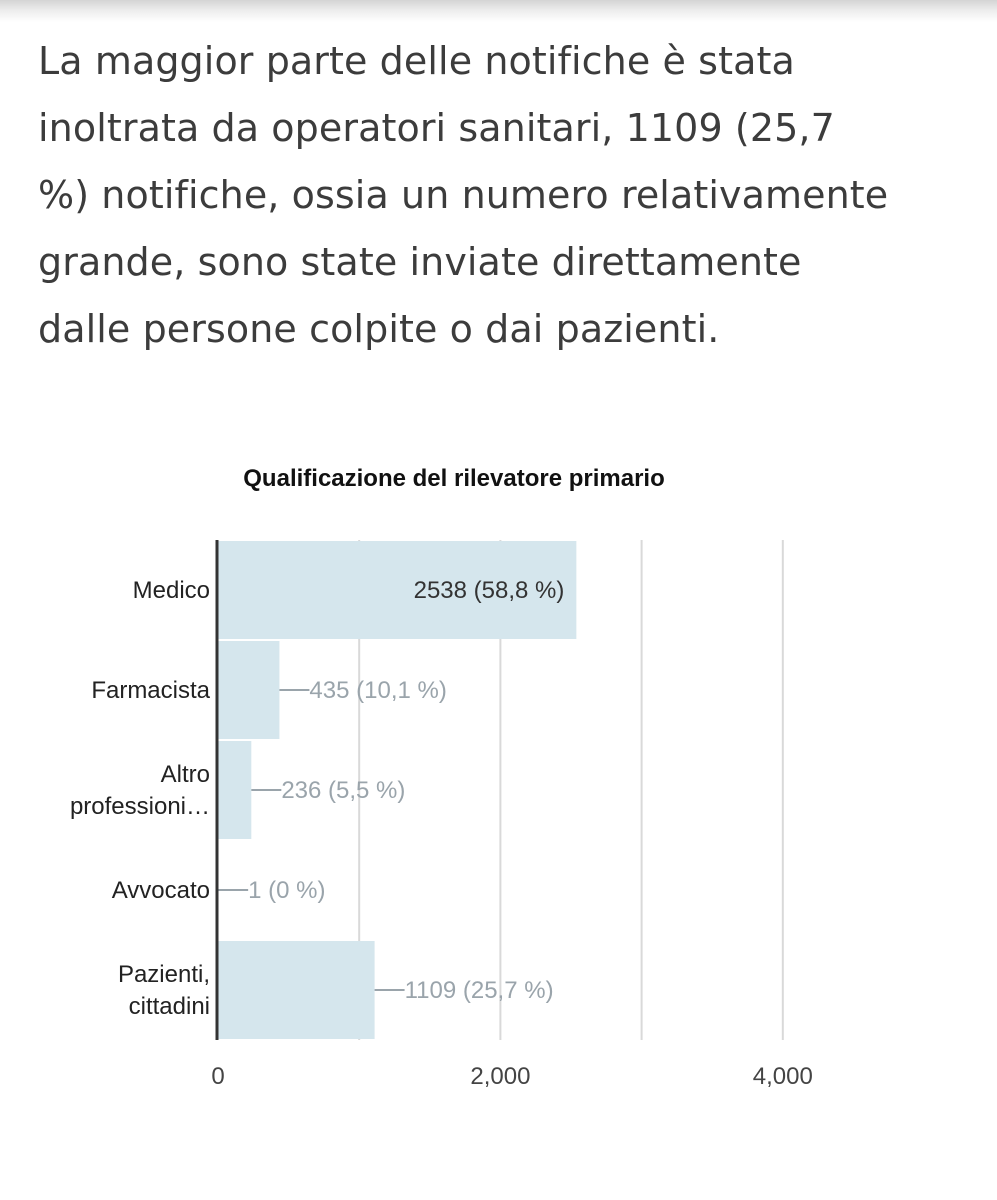 This screenshot has width=997, height=1200. I want to click on category-label: Altro, so click(185, 774).